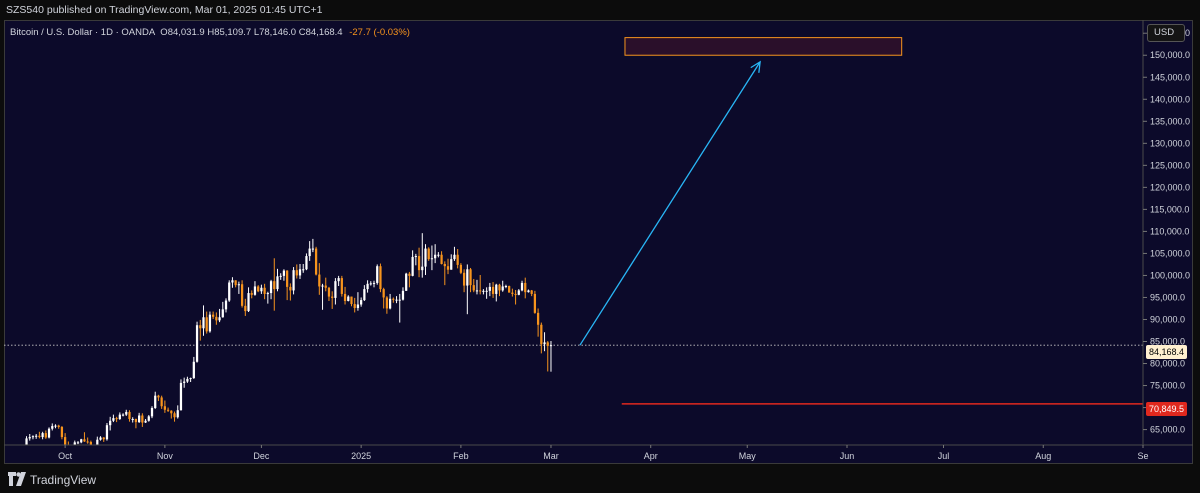  What do you see at coordinates (1169, 209) in the screenshot?
I see `y-tick-label: 115,000.0` at bounding box center [1169, 209].